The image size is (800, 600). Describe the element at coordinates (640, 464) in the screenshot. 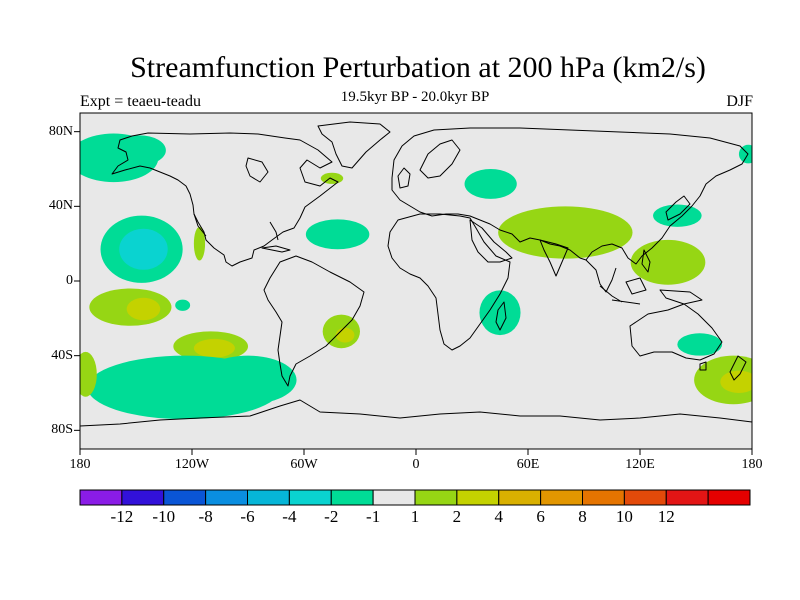

I see `lon-tick-label: 120E` at that location.